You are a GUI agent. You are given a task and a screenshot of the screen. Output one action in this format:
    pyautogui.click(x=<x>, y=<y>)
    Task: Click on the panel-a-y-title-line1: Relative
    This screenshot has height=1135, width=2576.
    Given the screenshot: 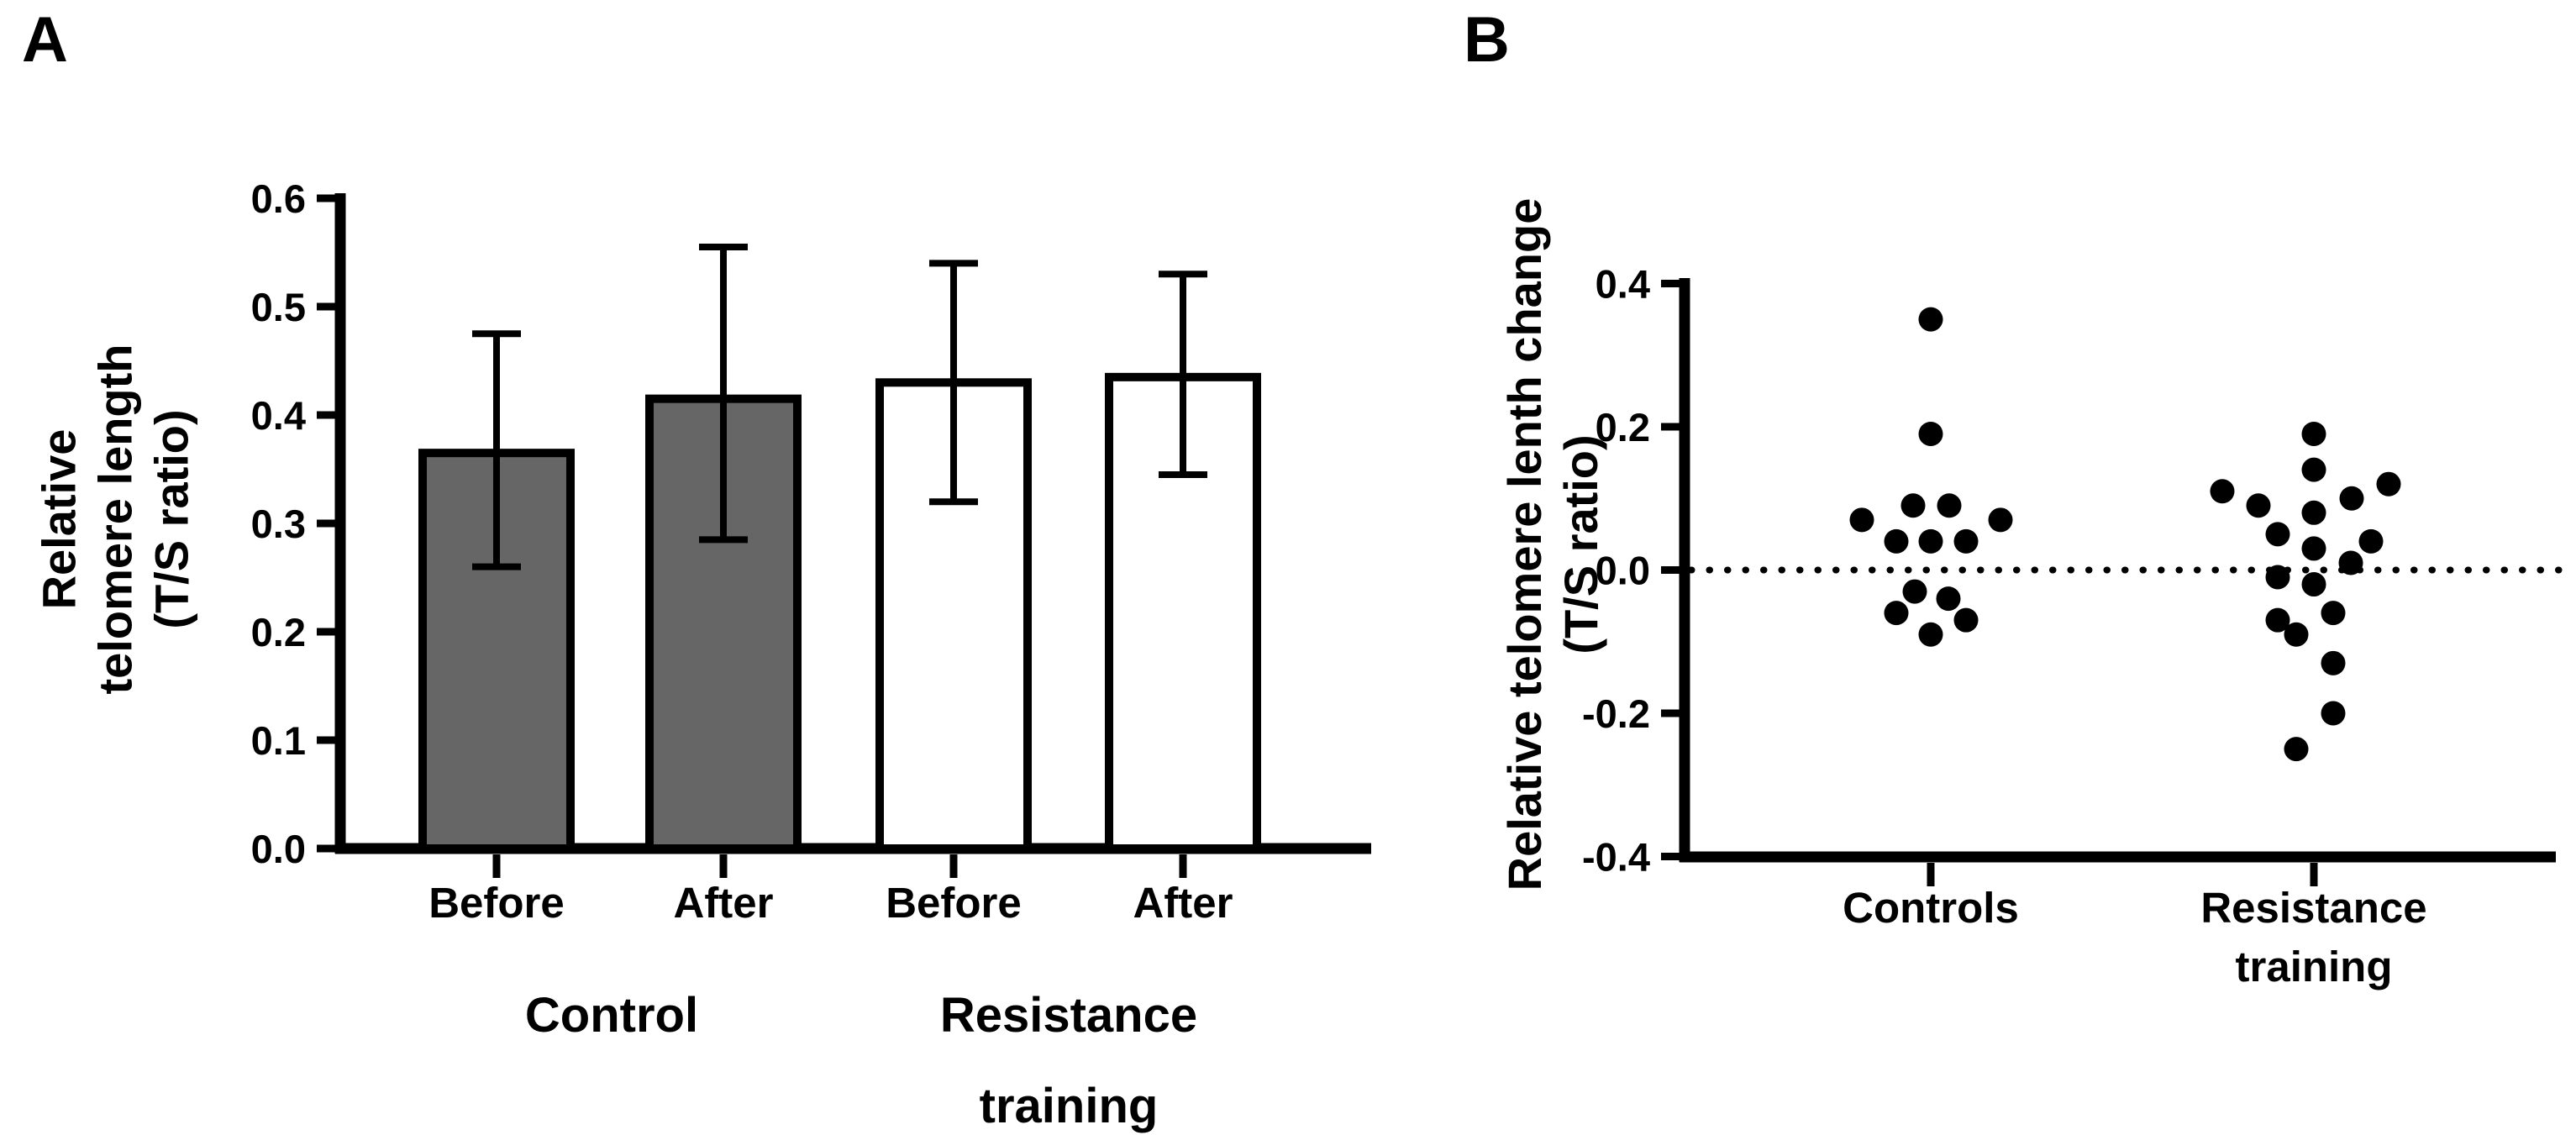 What is the action you would take?
    pyautogui.click(x=59, y=519)
    